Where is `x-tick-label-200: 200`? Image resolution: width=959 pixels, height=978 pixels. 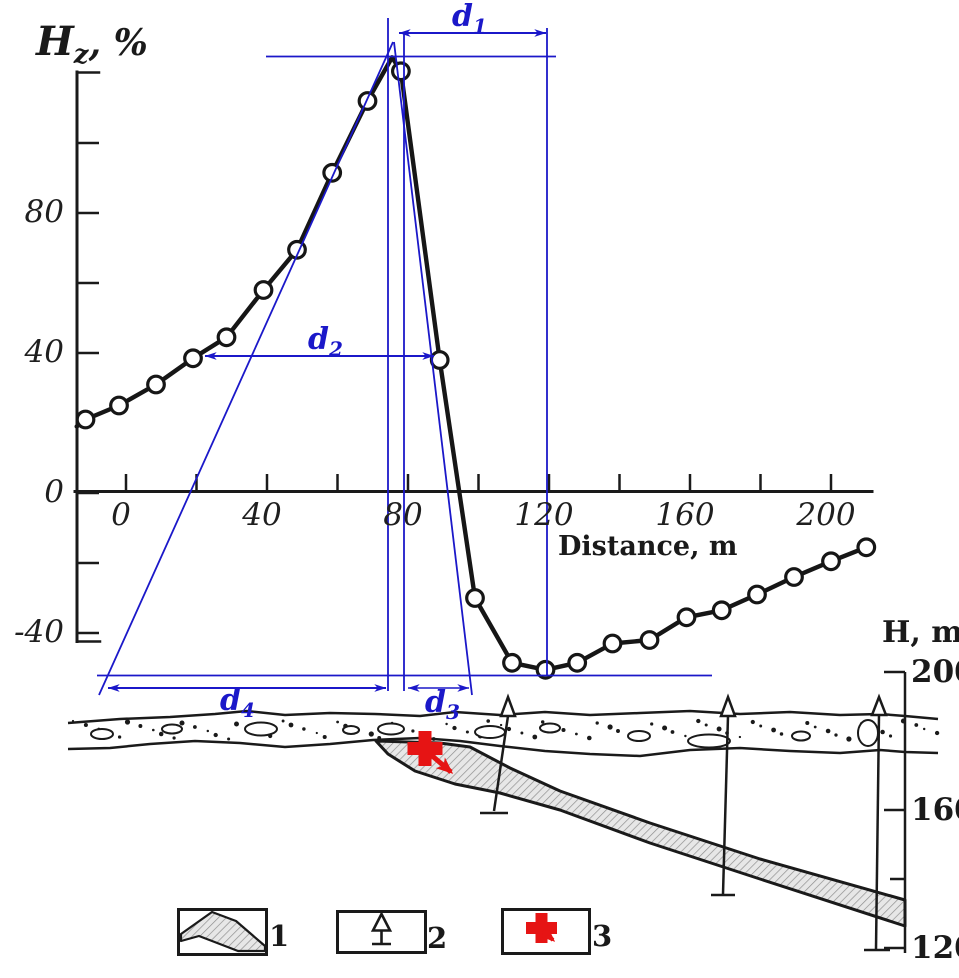 x-tick-label-200: 200 is located at coordinates (826, 515).